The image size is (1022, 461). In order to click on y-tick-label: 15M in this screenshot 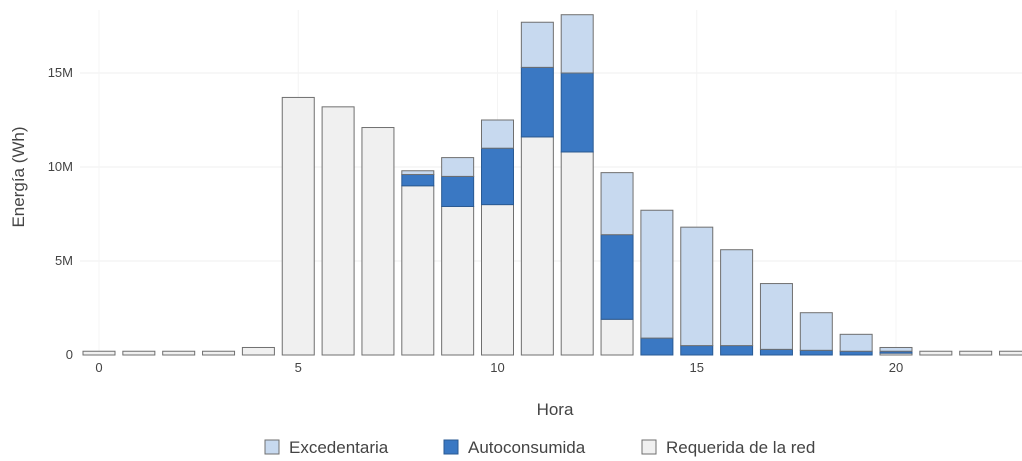, I will do `click(60, 72)`.